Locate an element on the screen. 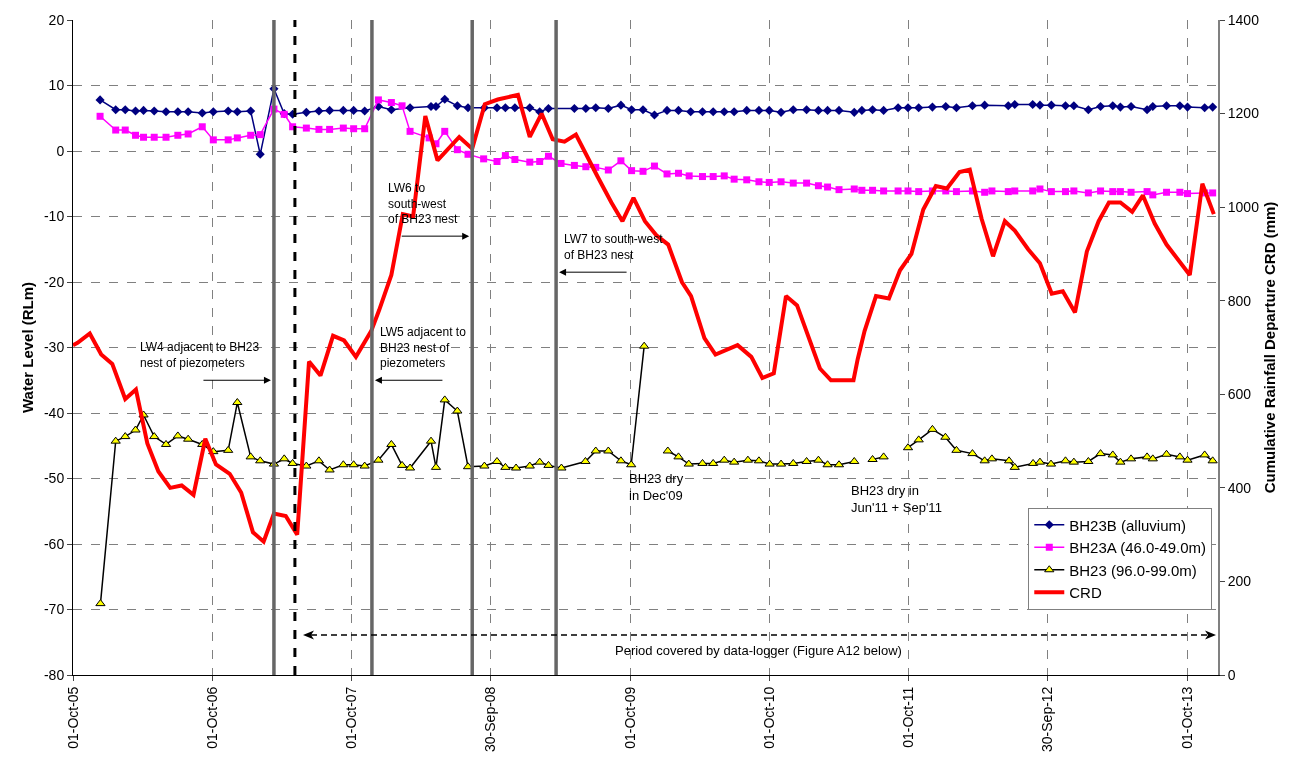  annotation: LW4 adjacent to BH23 nest of piezometers is located at coordinates (200, 355).